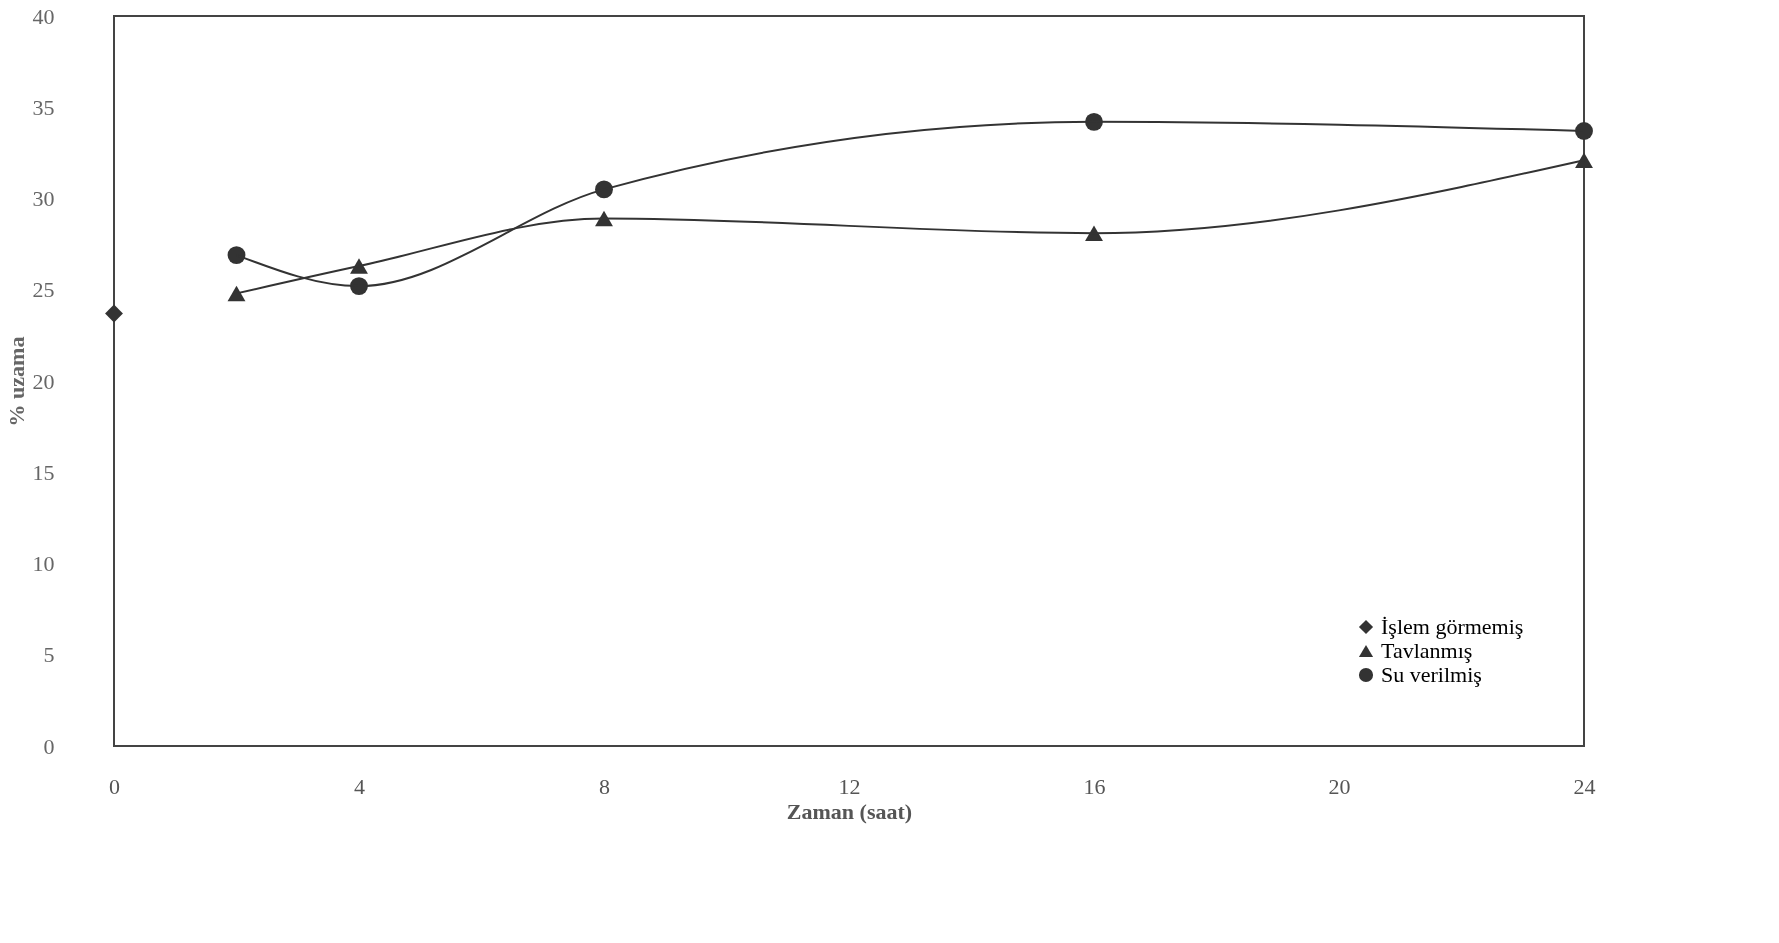 This screenshot has width=1779, height=943. Describe the element at coordinates (1431, 674) in the screenshot. I see `legend-label: Su verilmiş` at that location.